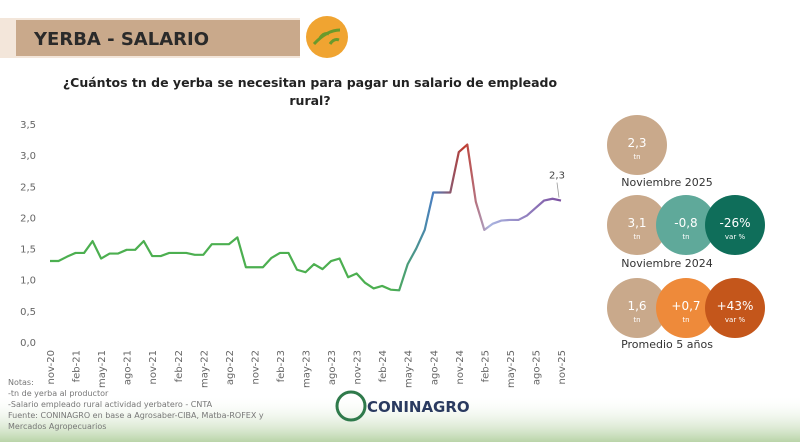 This screenshot has height=442, width=800. What do you see at coordinates (383, 366) in the screenshot?
I see `x-tick-label: feb-24` at bounding box center [383, 366].